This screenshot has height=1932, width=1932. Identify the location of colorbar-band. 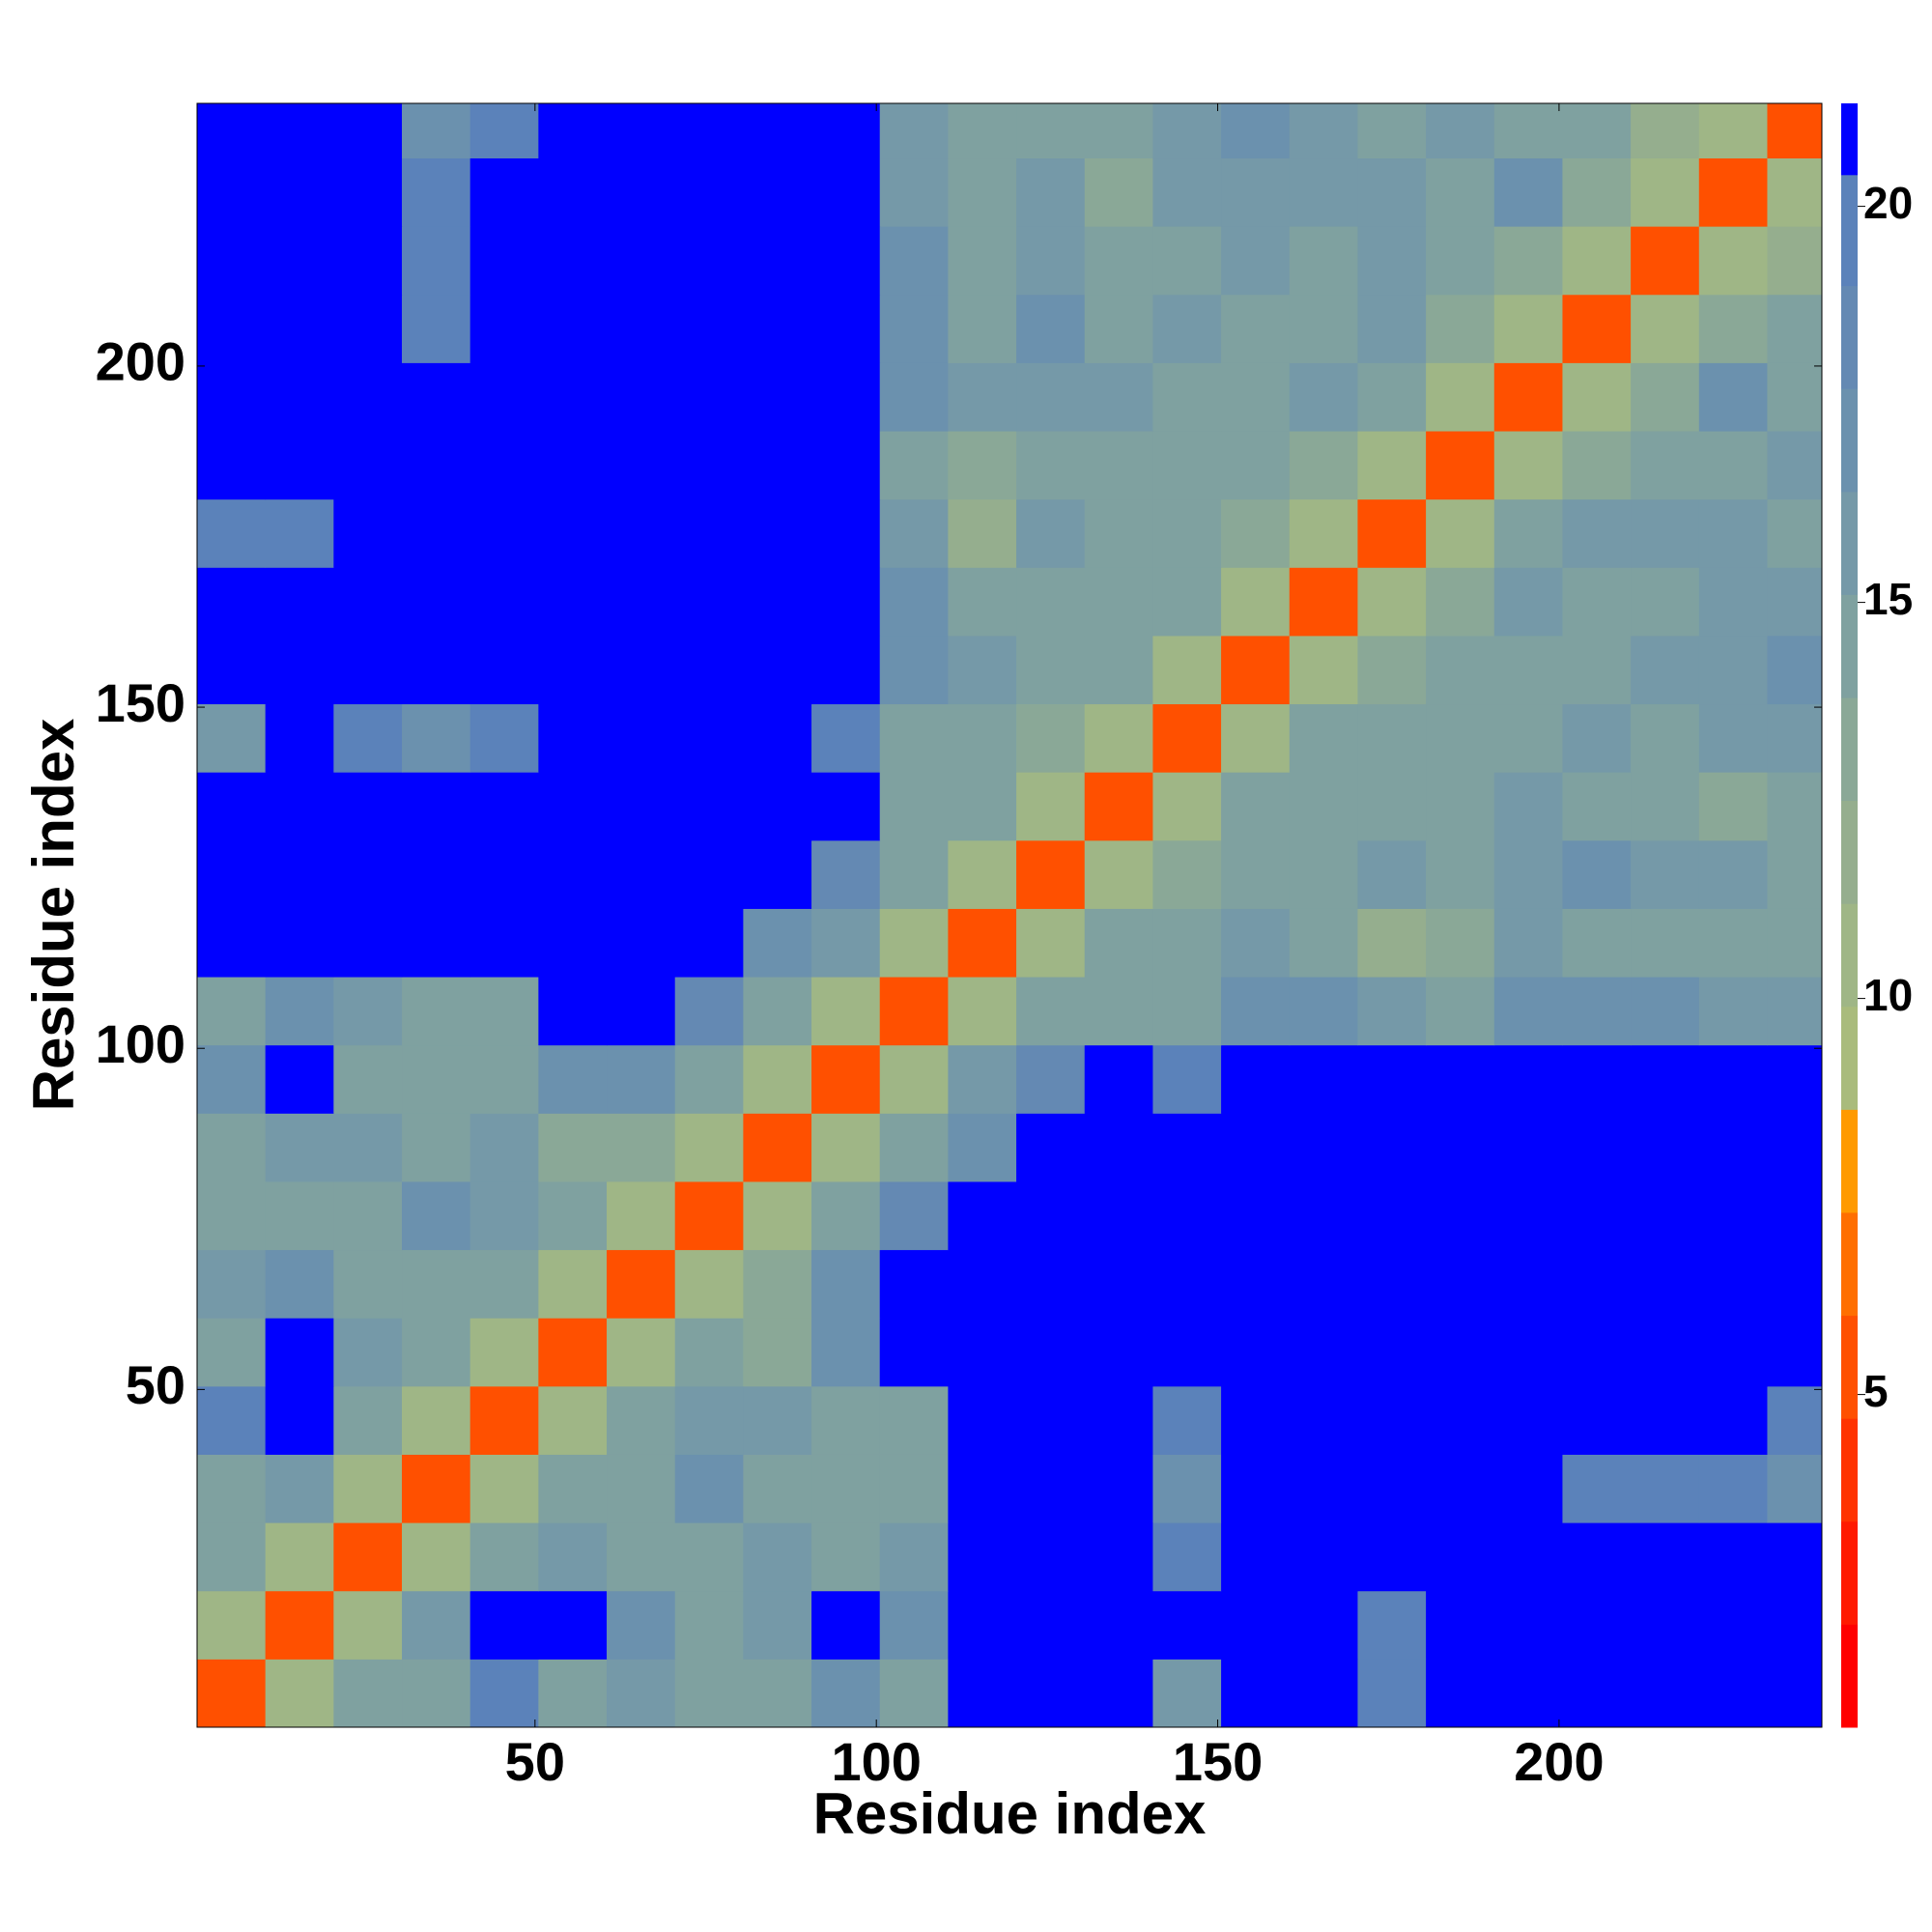
(1849, 1470).